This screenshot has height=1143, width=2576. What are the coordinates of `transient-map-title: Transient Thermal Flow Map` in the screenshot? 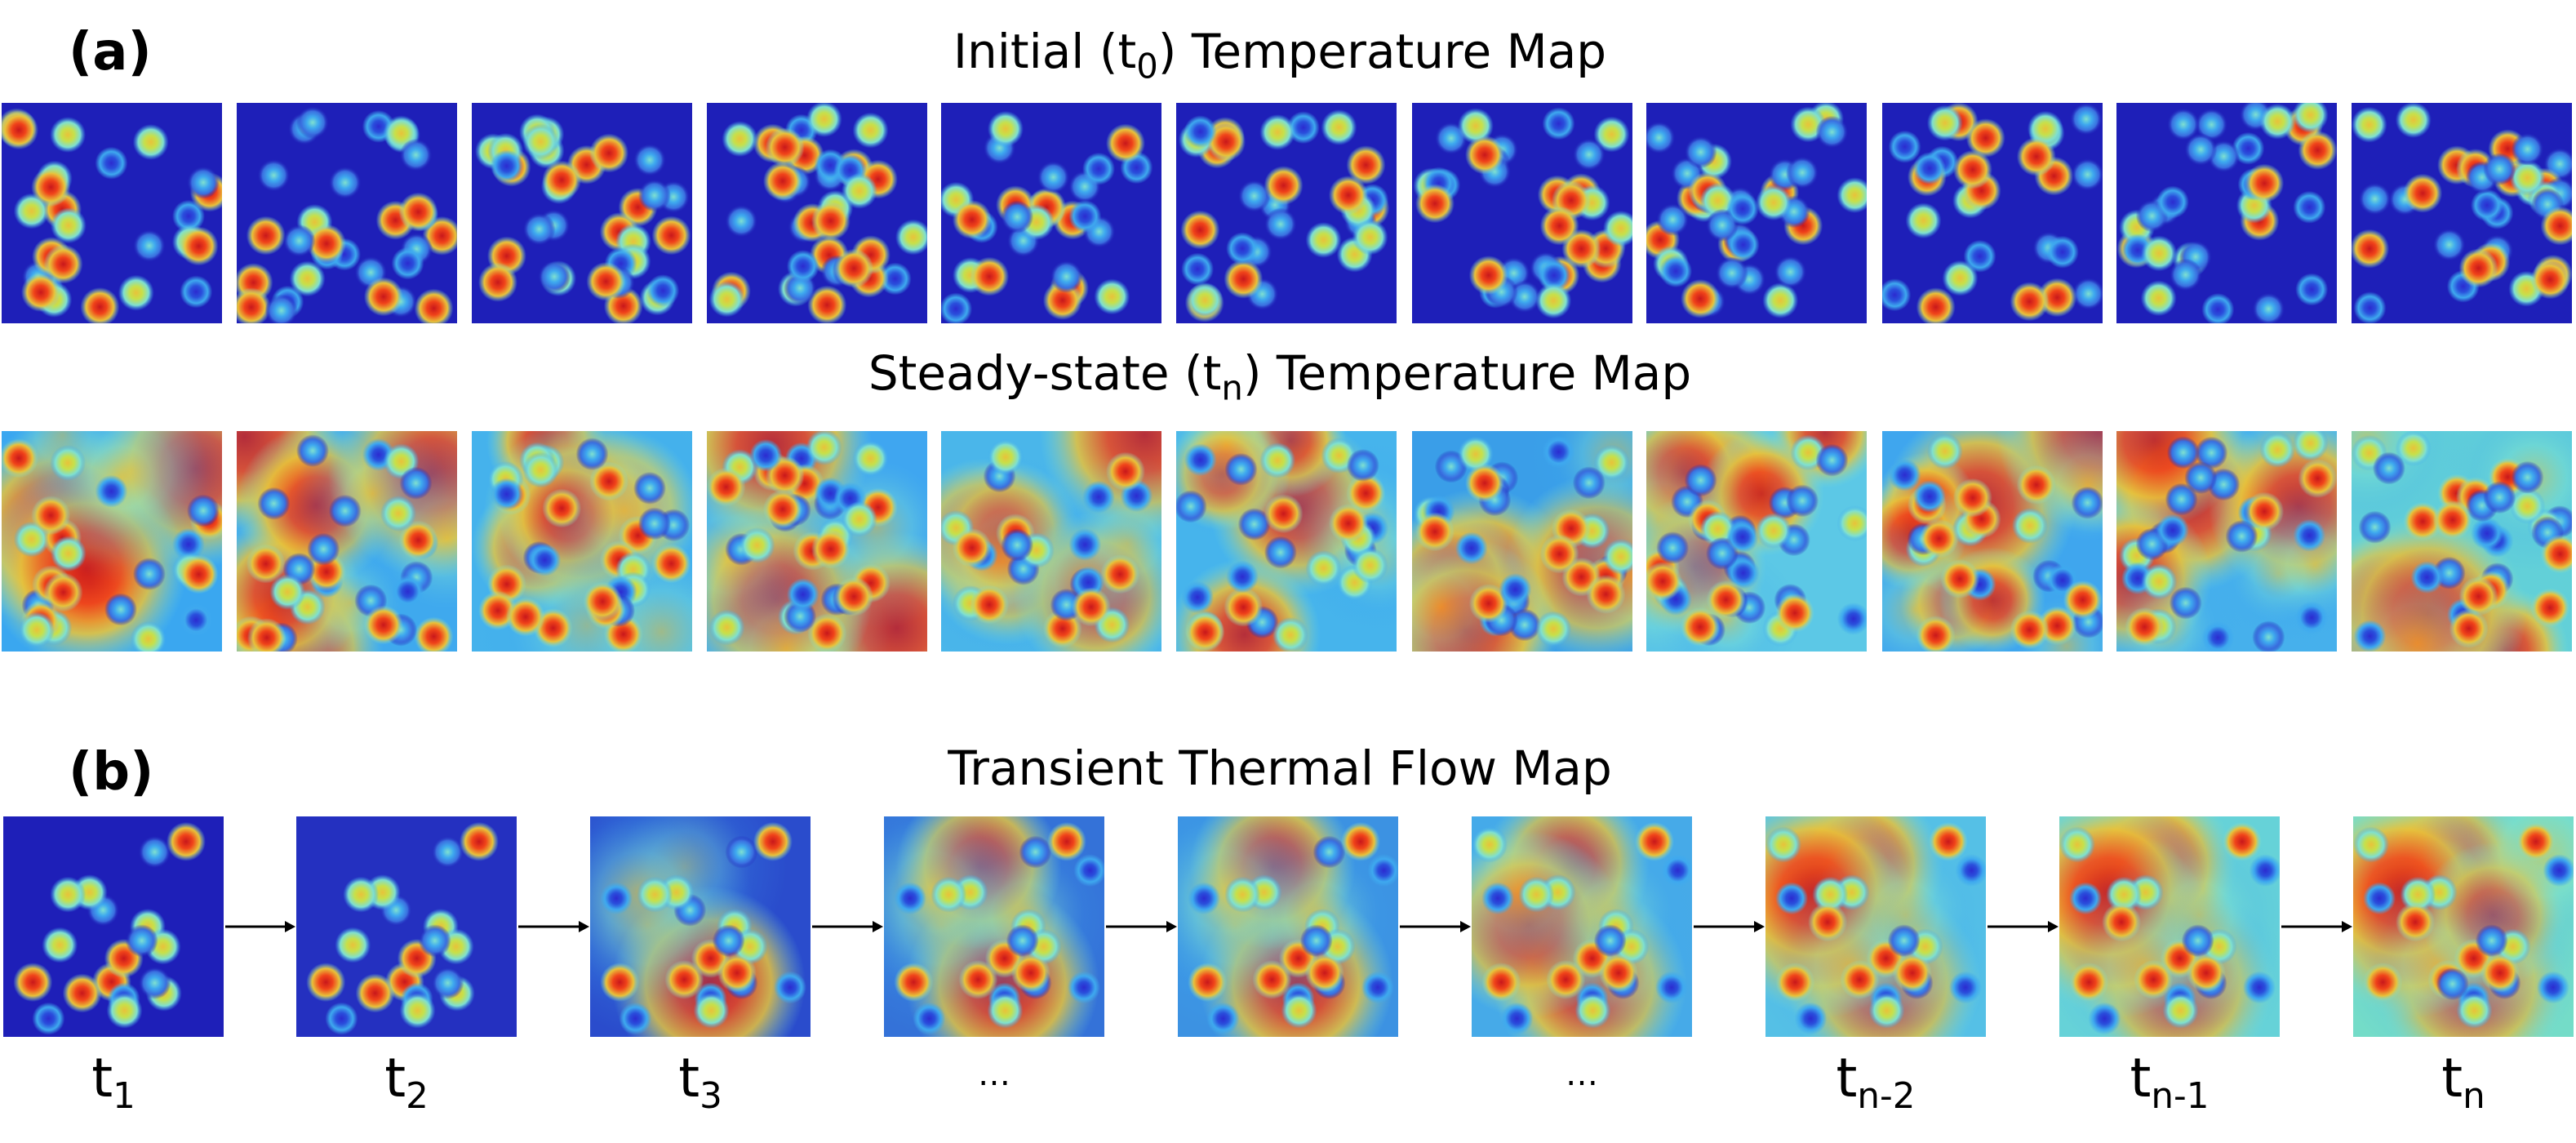 It's located at (1280, 768).